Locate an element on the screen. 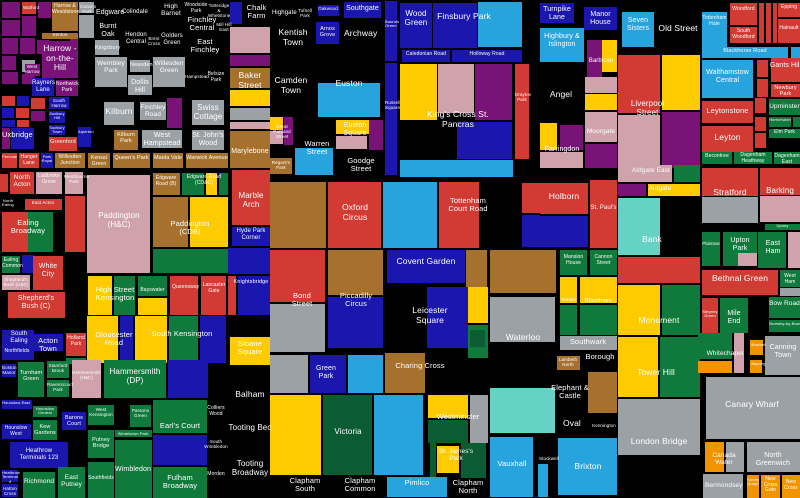 Image resolution: width=800 pixels, height=498 pixels. station-label: Highgate is located at coordinates (284, 13).